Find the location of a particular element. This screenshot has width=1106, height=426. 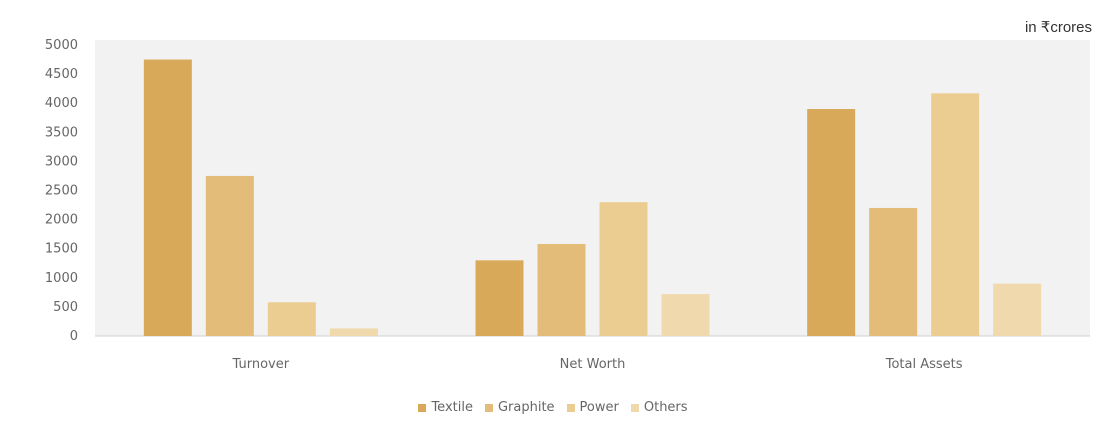

x-tick-label: Net Worth is located at coordinates (593, 364).